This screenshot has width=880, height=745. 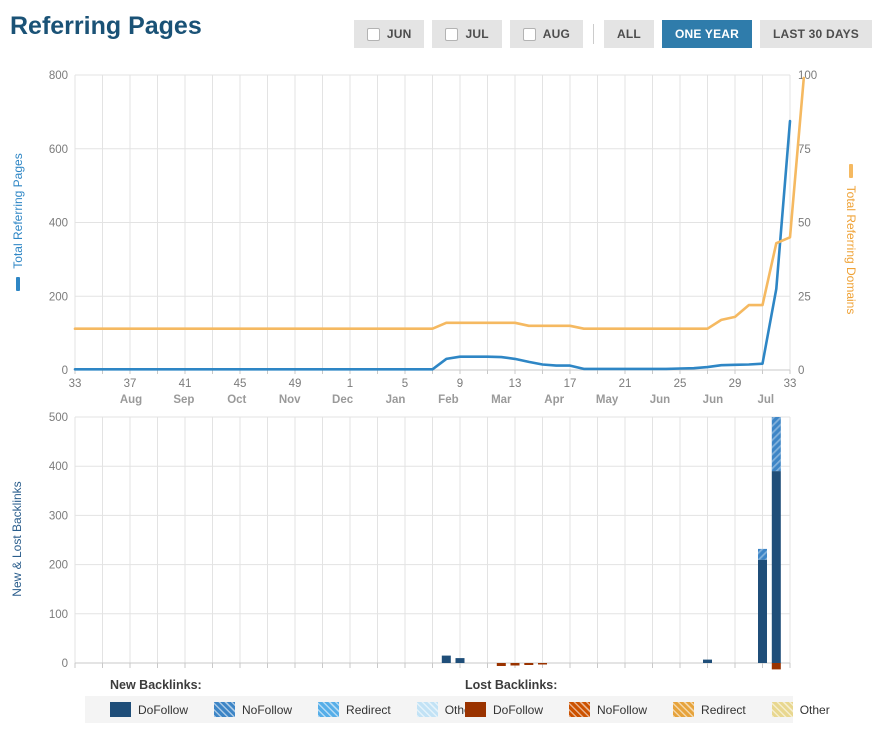 What do you see at coordinates (396, 400) in the screenshot?
I see `svg-text: Jan` at bounding box center [396, 400].